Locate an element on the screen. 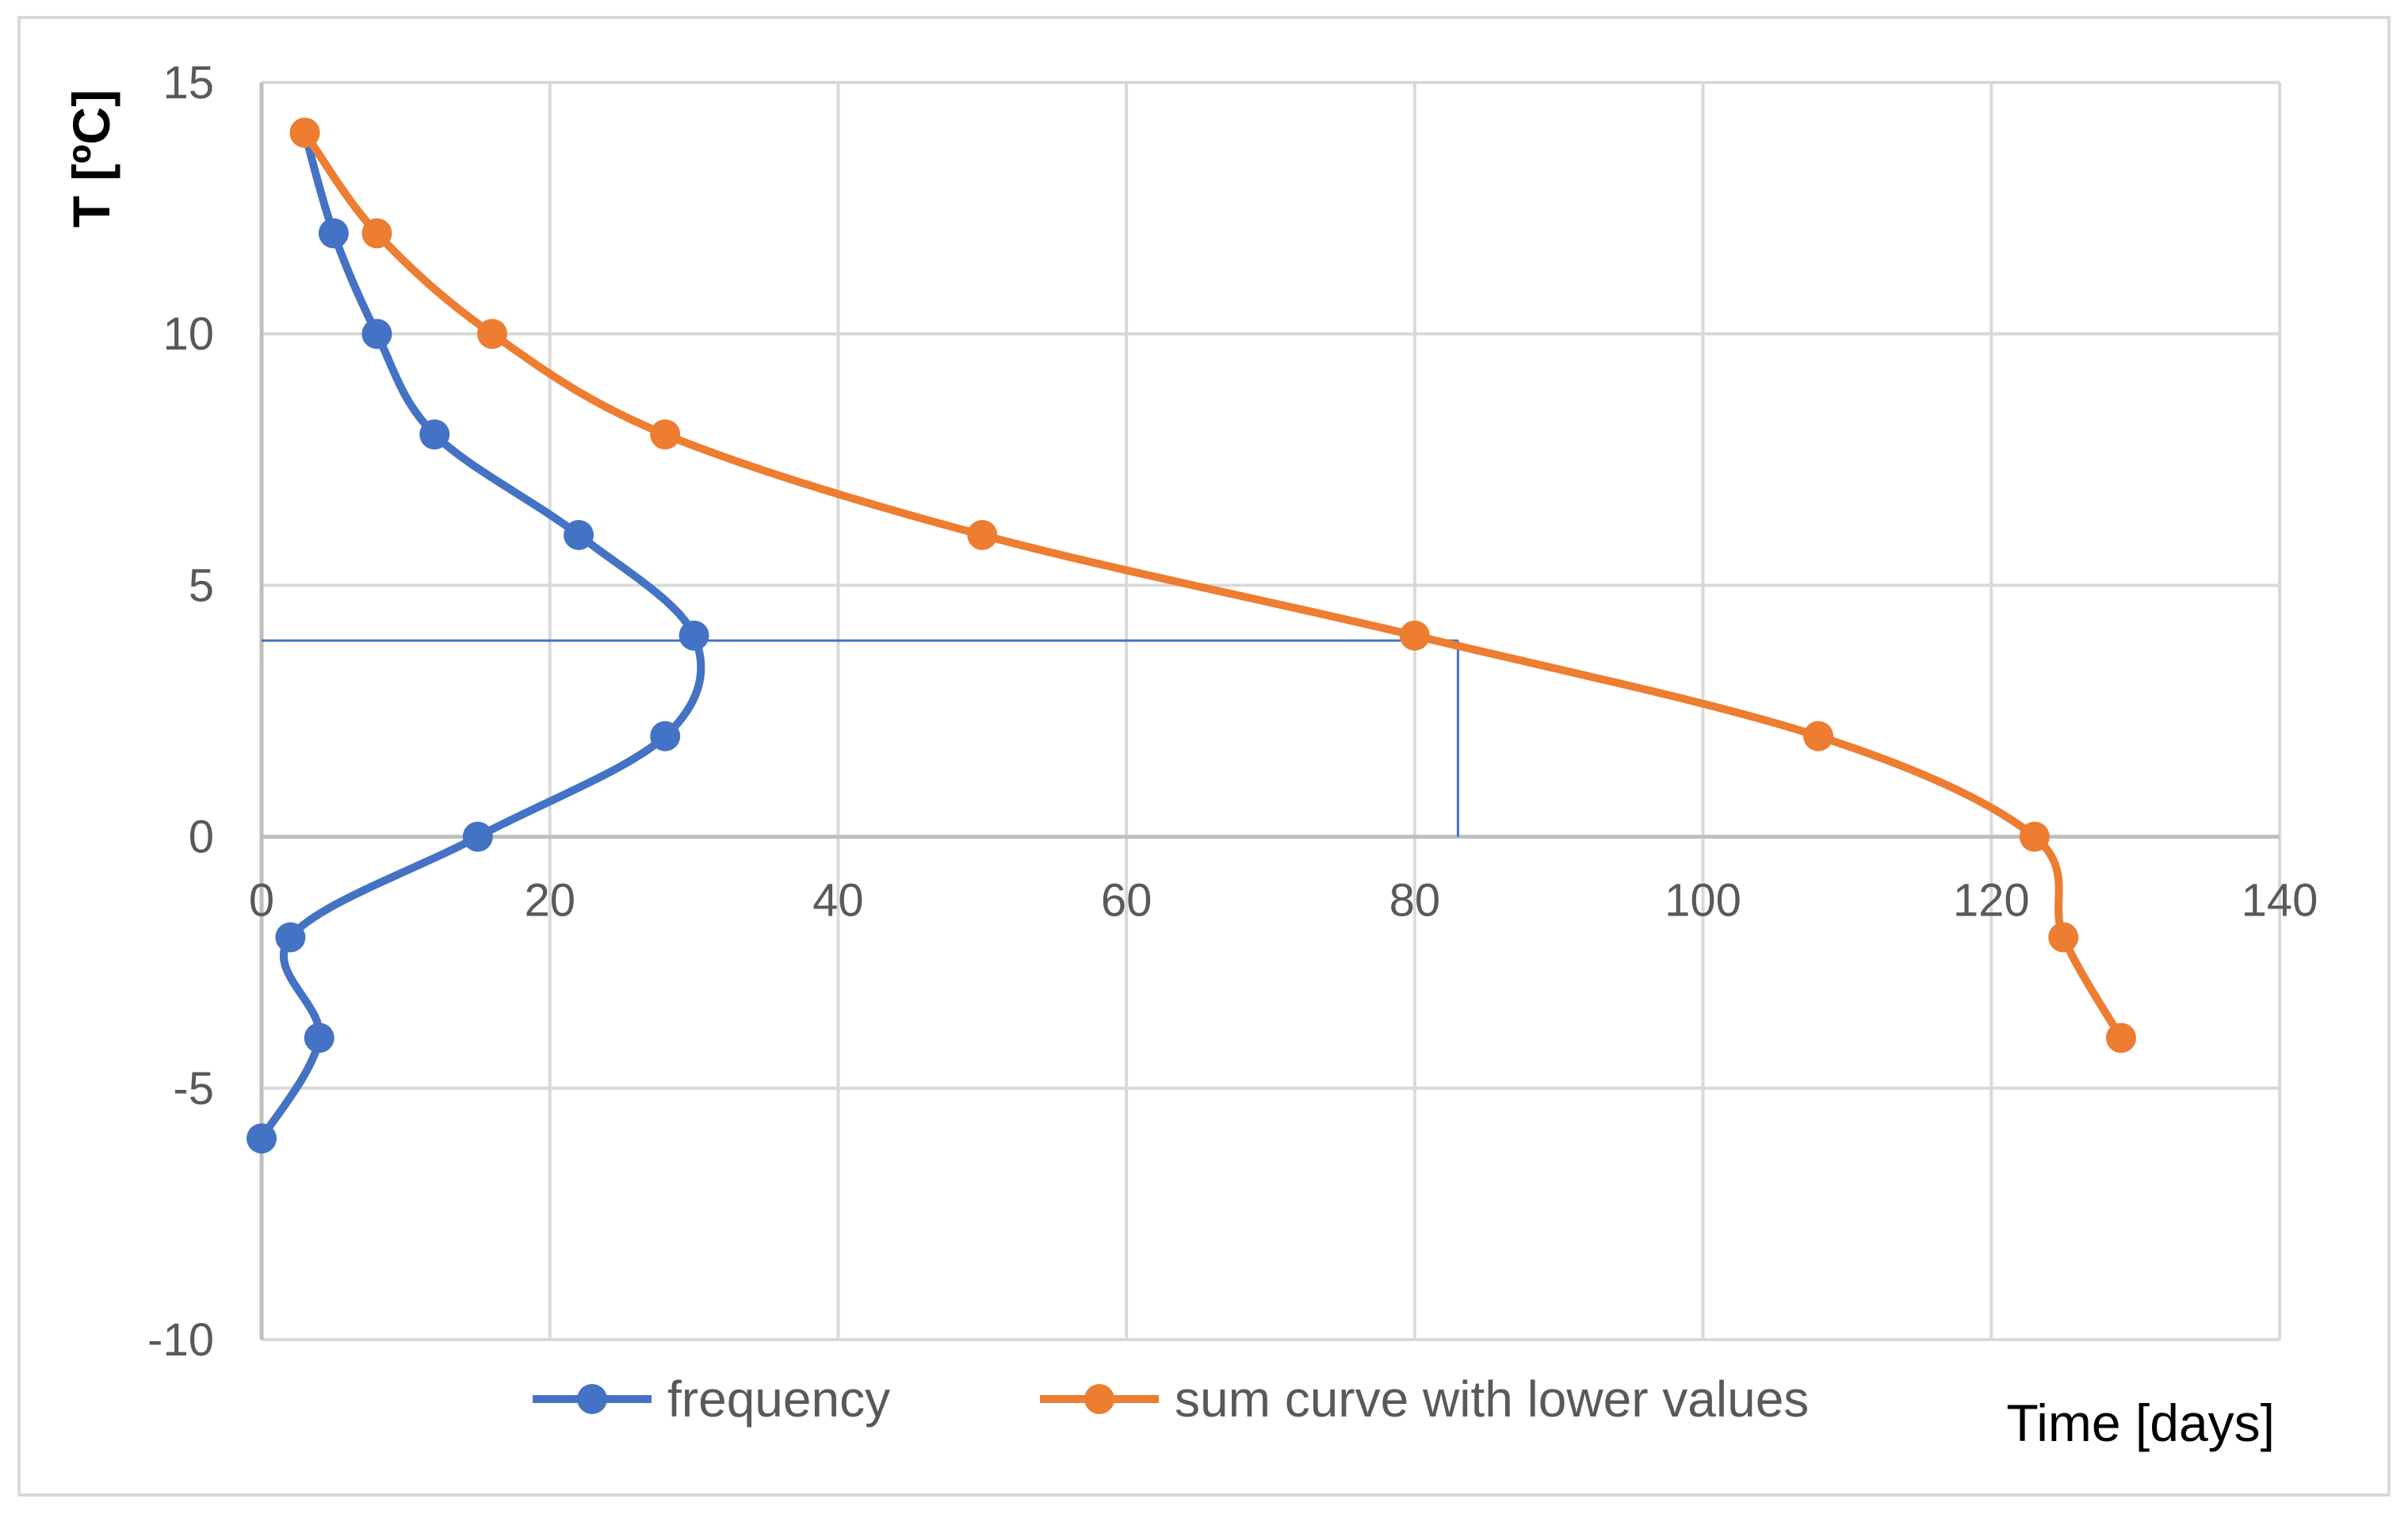 The width and height of the screenshot is (2408, 1514). y-tick-label: 0 is located at coordinates (201, 838).